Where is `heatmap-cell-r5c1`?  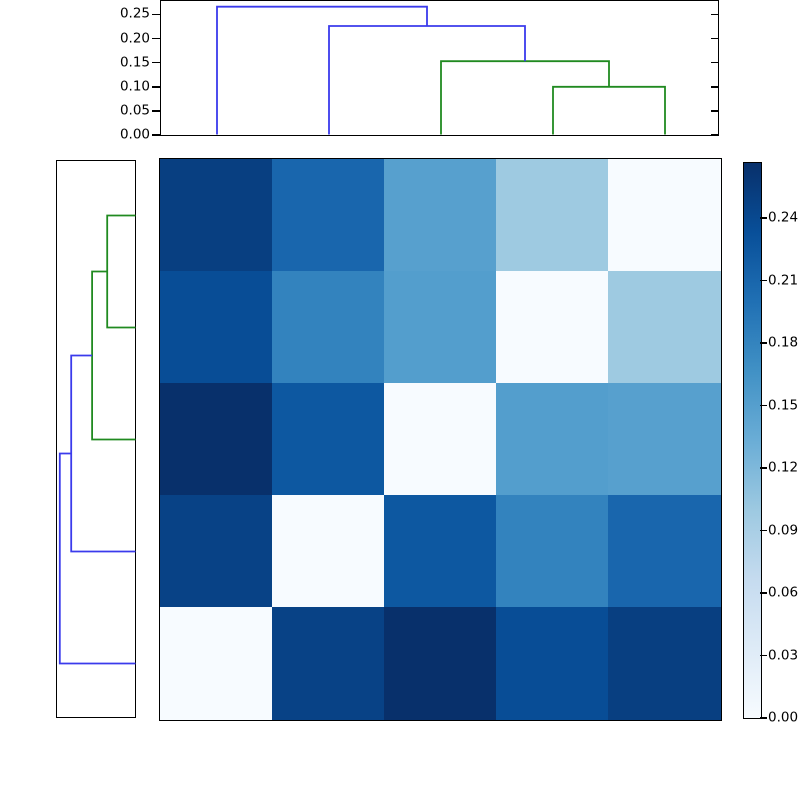
heatmap-cell-r5c1 is located at coordinates (216, 663).